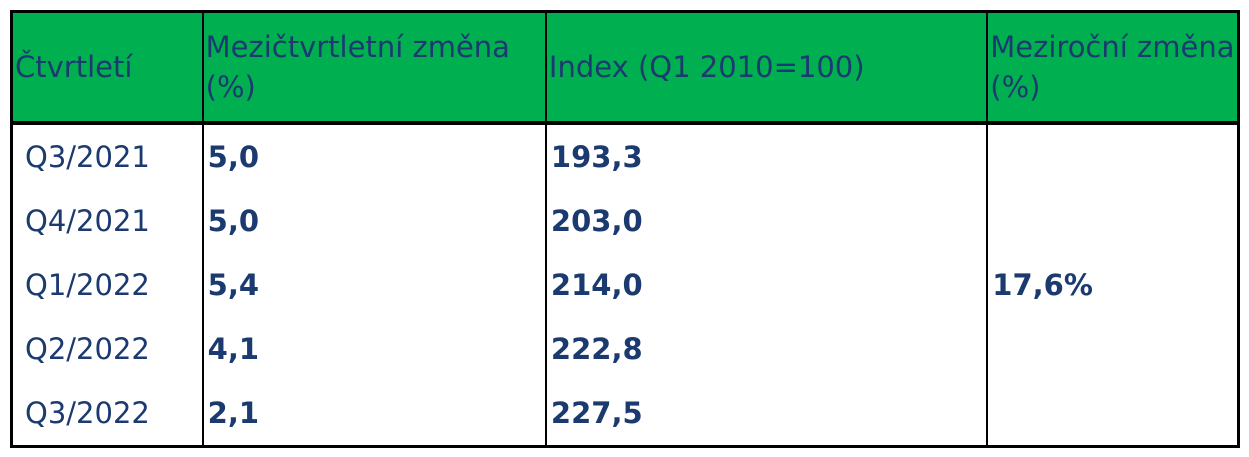 This screenshot has width=1249, height=457. I want to click on quarter-cell: Q1/2022, so click(87, 285).